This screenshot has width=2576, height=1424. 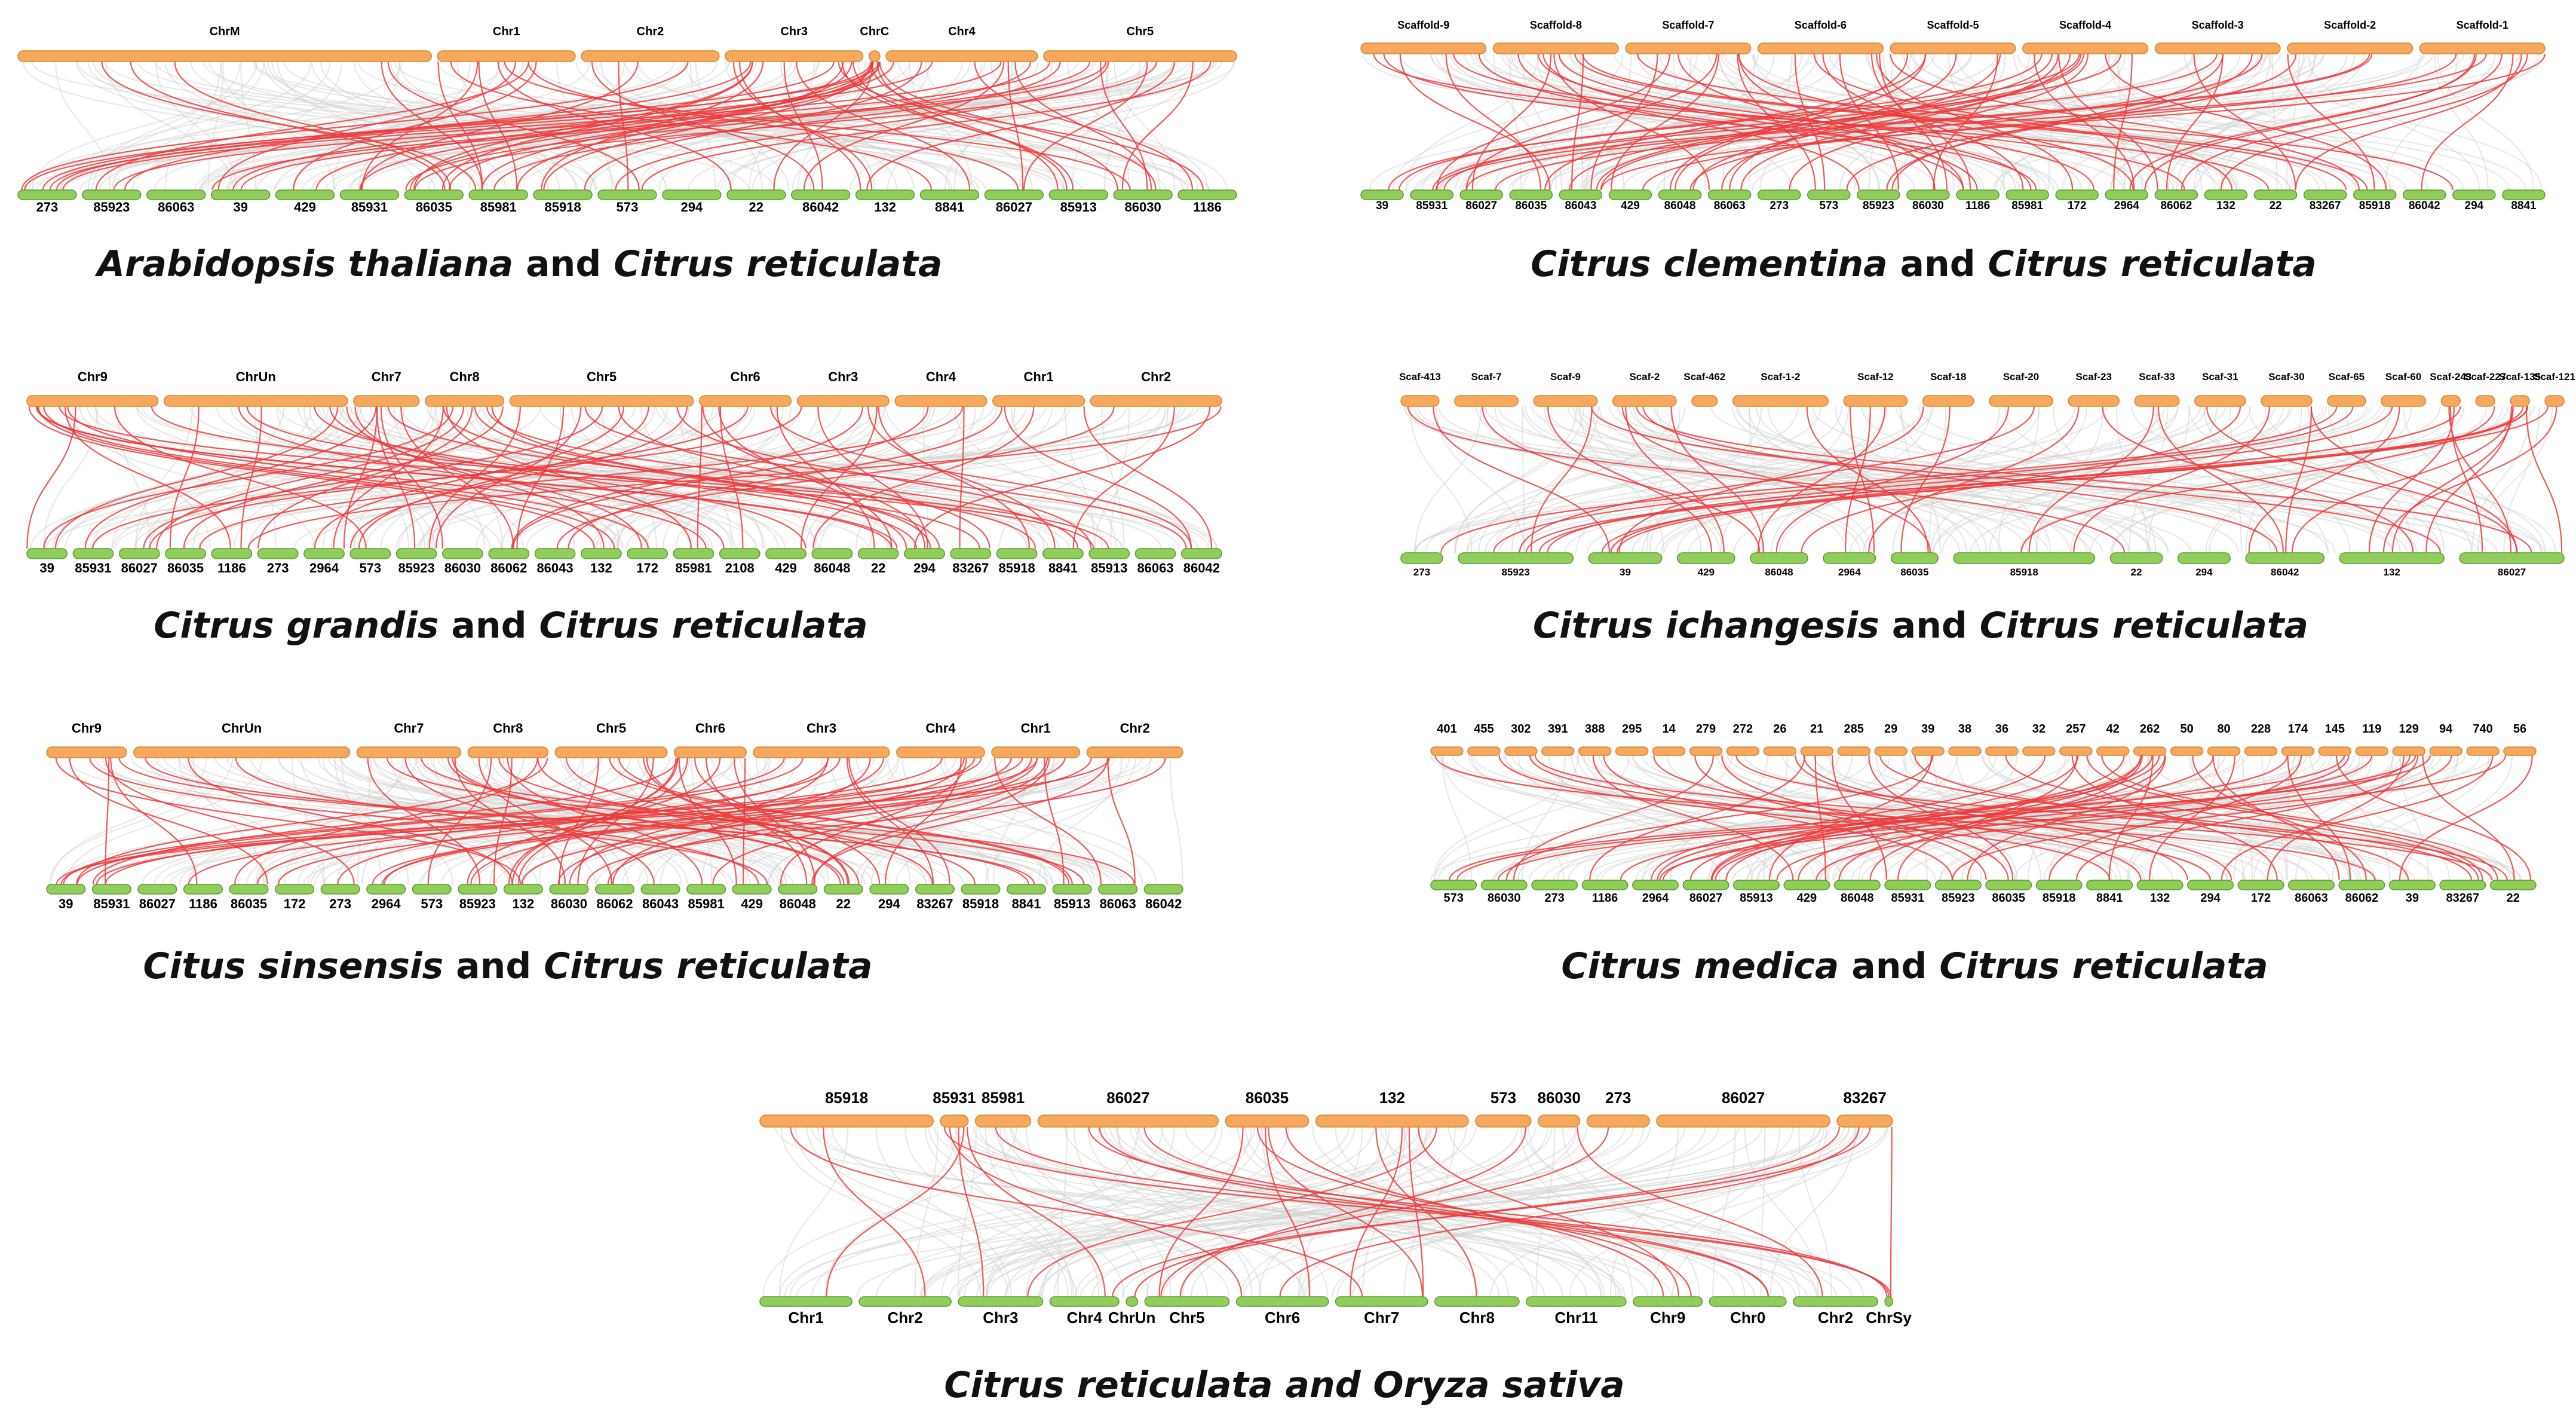 What do you see at coordinates (2103, 966) in the screenshot?
I see `caption-species-2: Citrus reticulata` at bounding box center [2103, 966].